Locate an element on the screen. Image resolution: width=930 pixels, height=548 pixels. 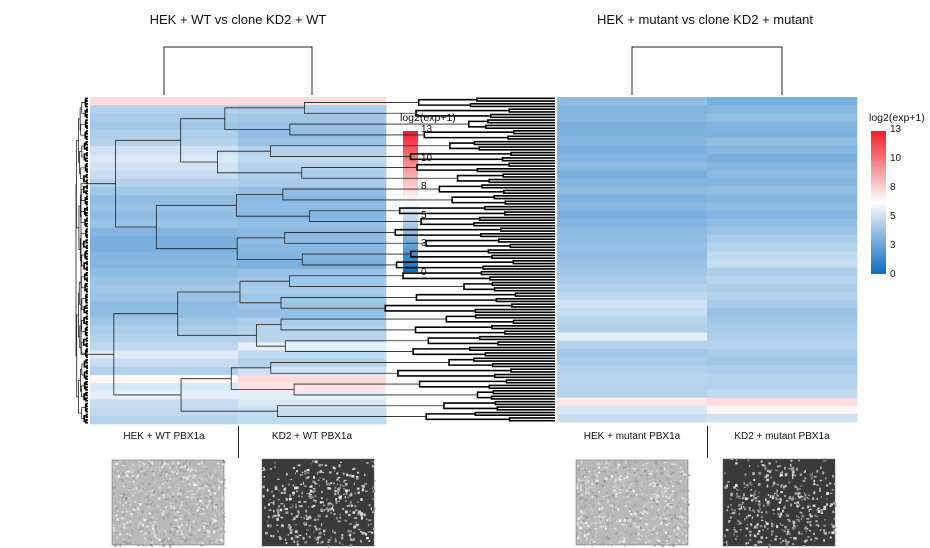
column-label-hek-mutant: HEK + mutant PBX1a is located at coordinates (632, 436).